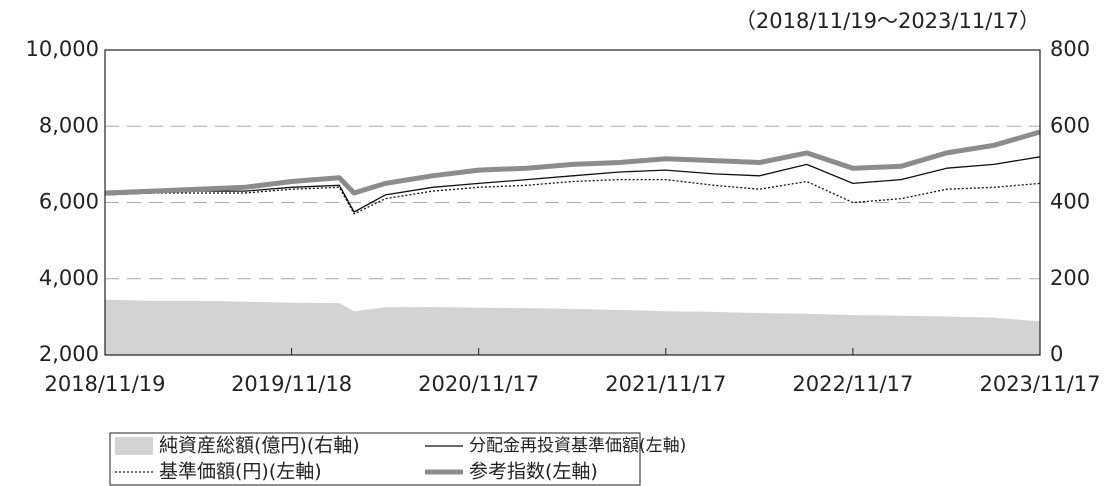 Image resolution: width=1110 pixels, height=486 pixels. Describe the element at coordinates (62, 49) in the screenshot. I see `y-tick-label: 10,000` at that location.